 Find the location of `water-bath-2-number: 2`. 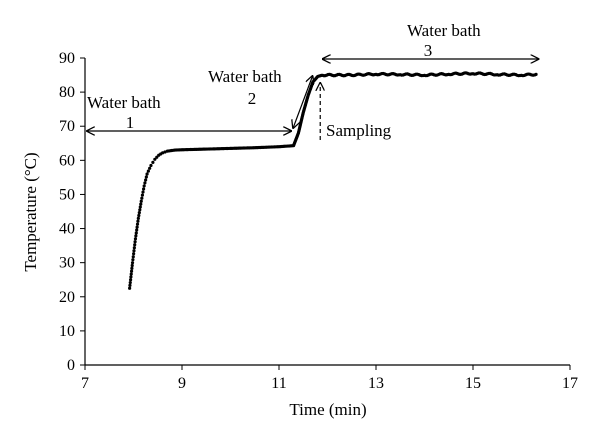

water-bath-2-number: 2 is located at coordinates (252, 98).